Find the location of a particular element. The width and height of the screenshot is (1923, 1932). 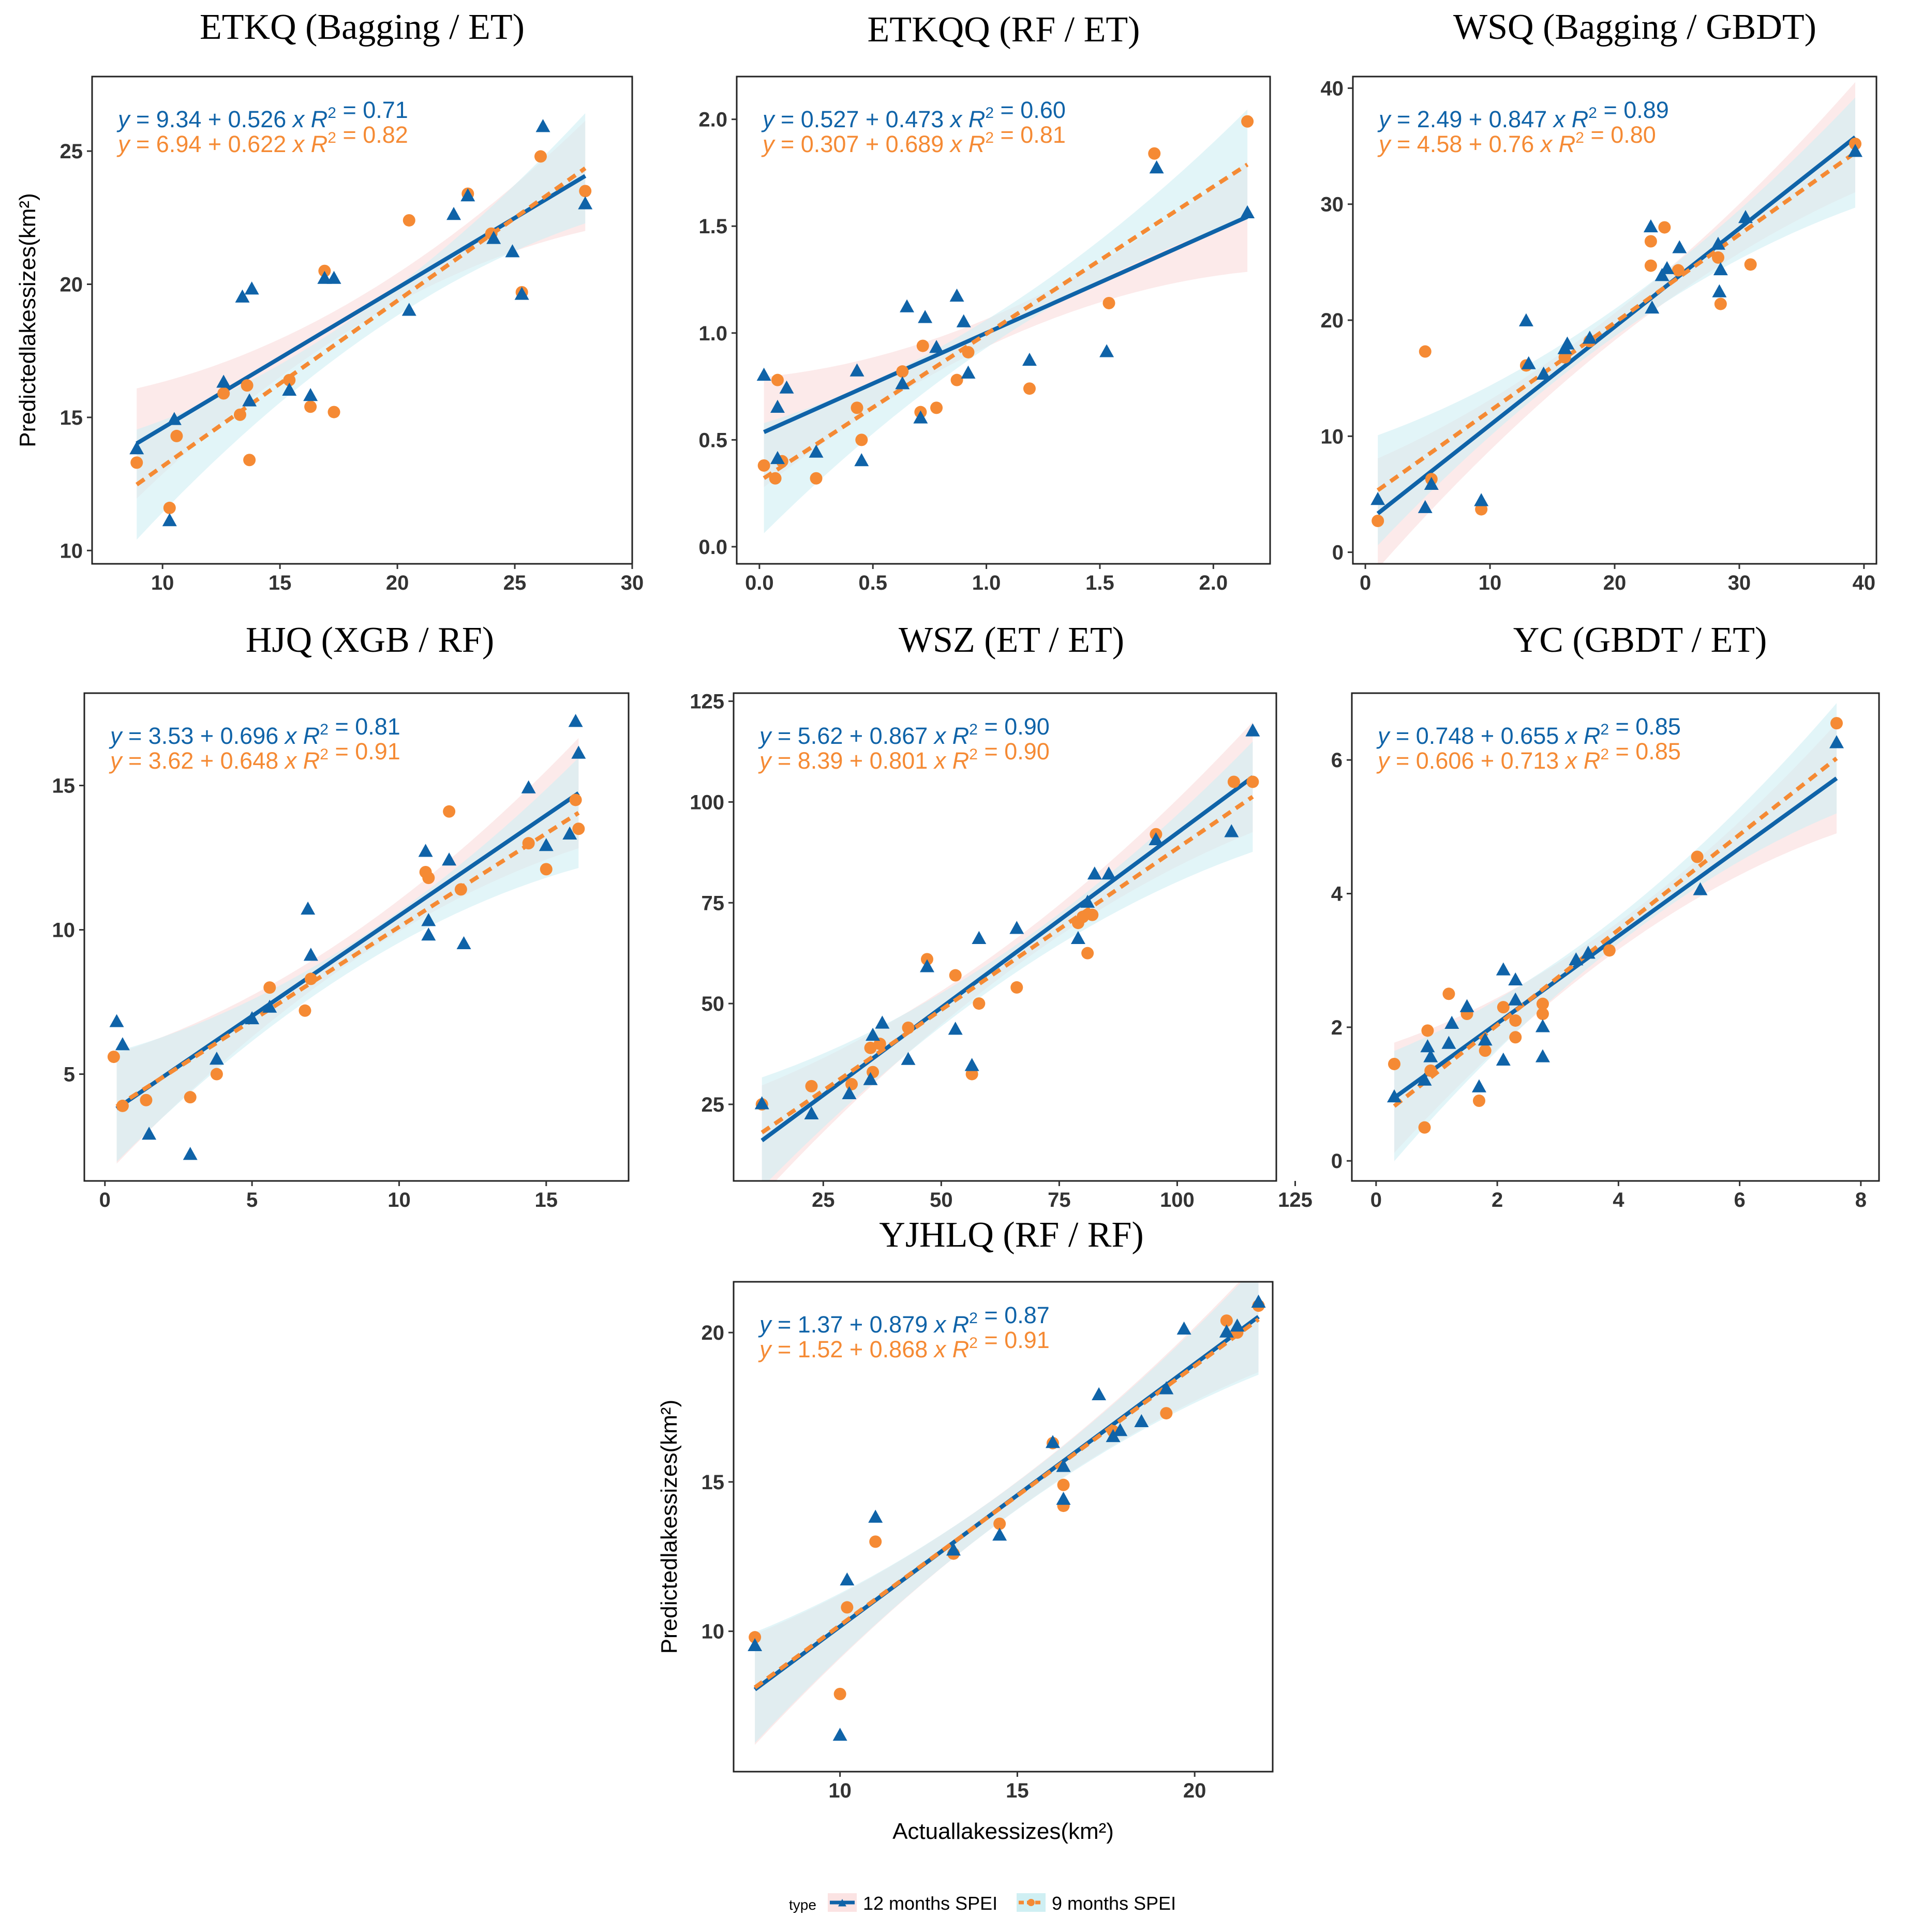

chart-title: WSZ (ET / ET) is located at coordinates (1011, 640).